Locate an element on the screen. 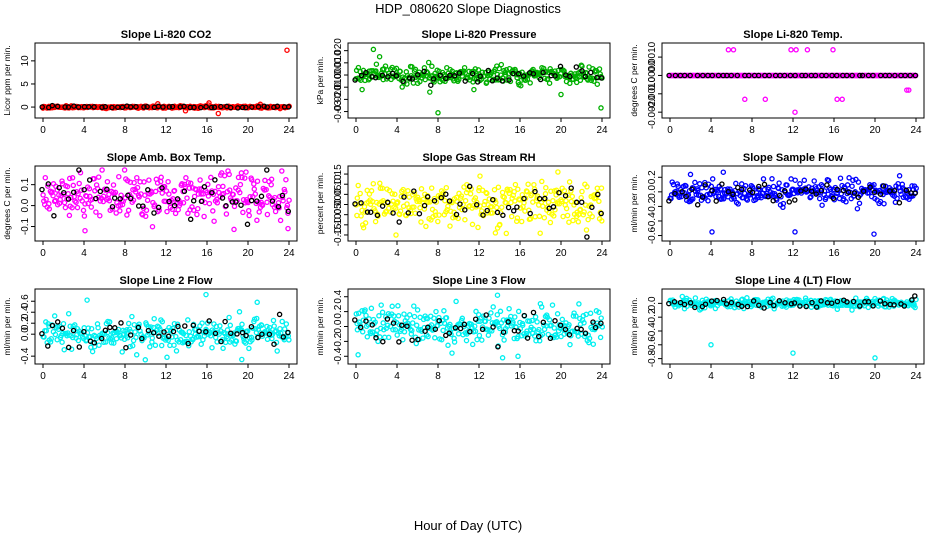 This screenshot has width=936, height=540. y-tick-label: 0.010 is located at coordinates (338, 62).